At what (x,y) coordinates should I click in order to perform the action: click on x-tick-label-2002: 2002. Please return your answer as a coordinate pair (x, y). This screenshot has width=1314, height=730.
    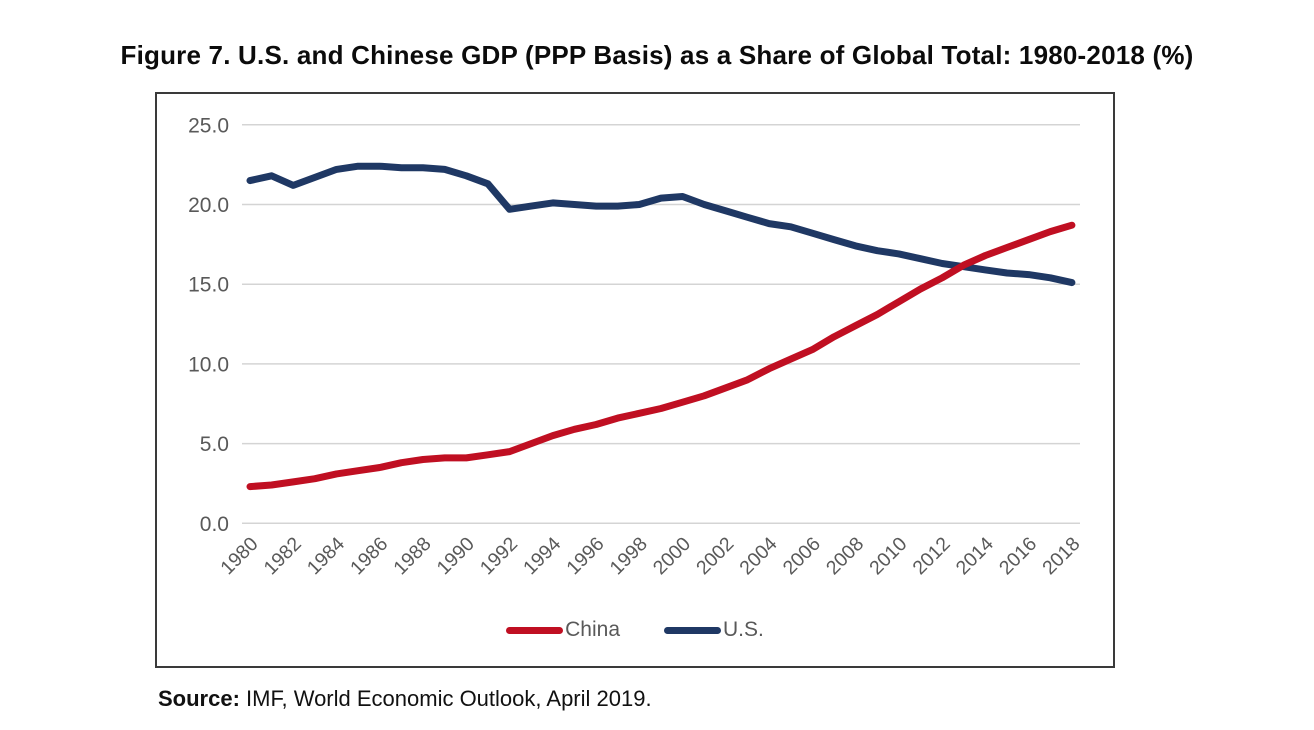
    Looking at the image, I should click on (715, 556).